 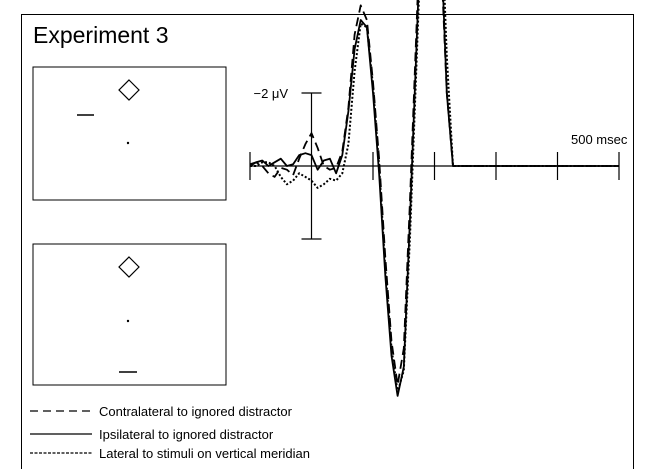 I want to click on legend-label: Contralateral to ignored distractor, so click(x=196, y=411).